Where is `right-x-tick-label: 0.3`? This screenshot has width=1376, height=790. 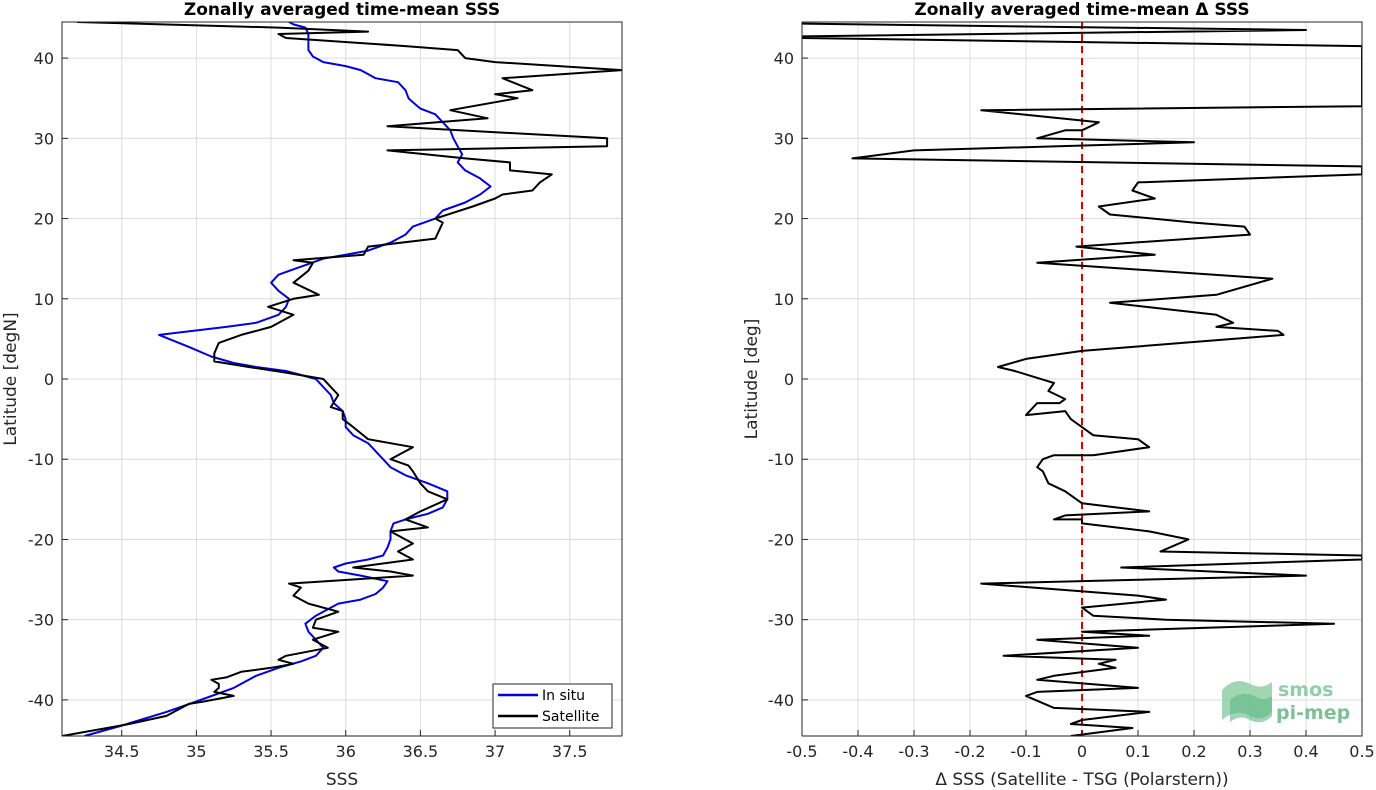 right-x-tick-label: 0.3 is located at coordinates (1249, 751).